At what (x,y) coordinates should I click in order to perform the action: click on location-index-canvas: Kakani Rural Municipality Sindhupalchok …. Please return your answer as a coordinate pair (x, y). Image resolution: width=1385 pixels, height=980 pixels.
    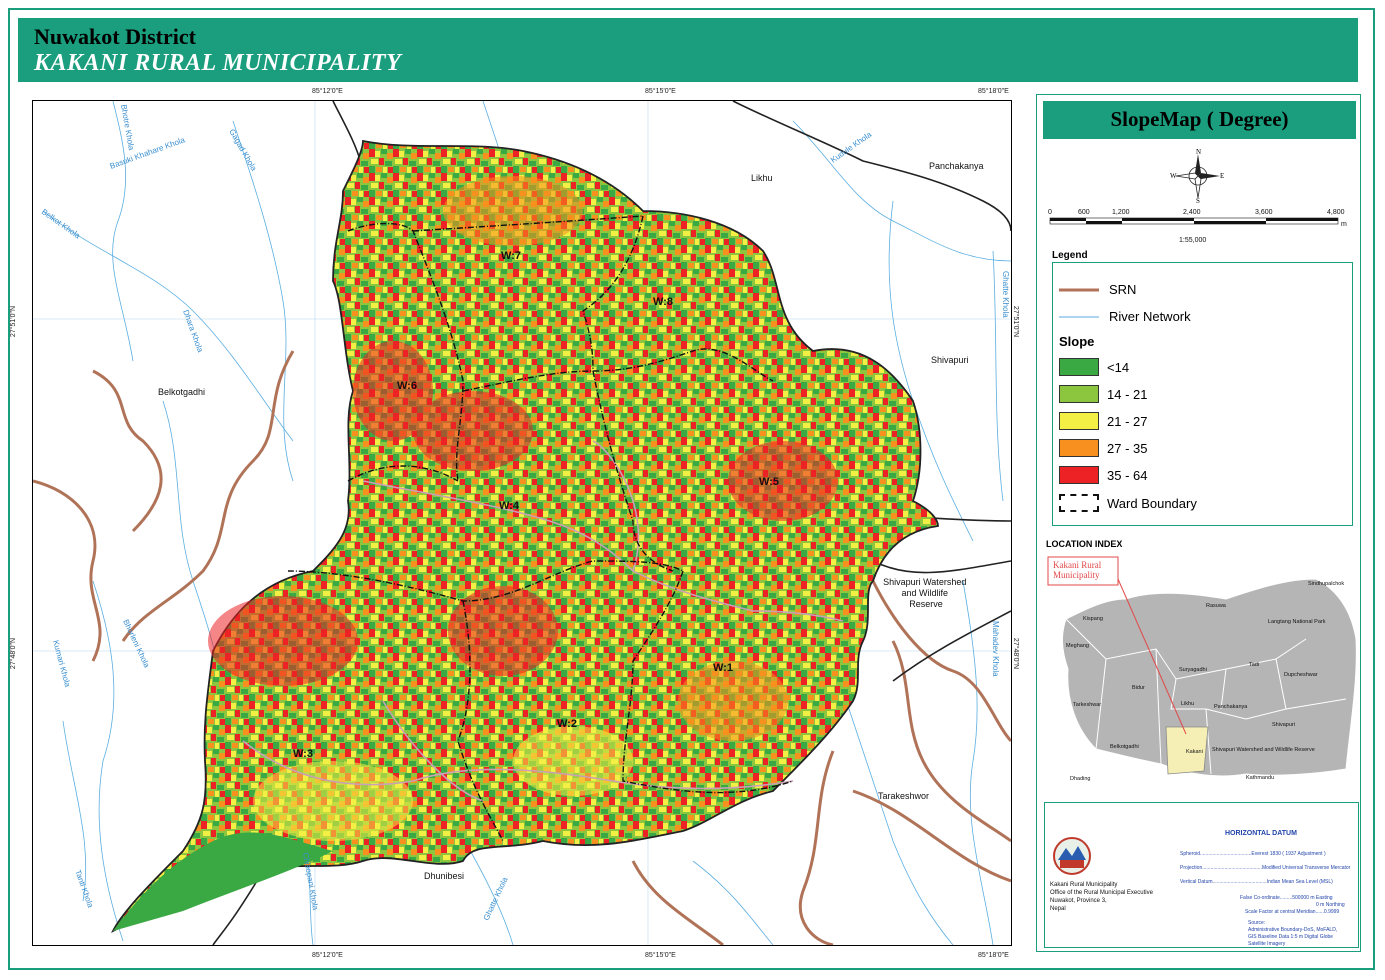
    Looking at the image, I should click on (1202, 669).